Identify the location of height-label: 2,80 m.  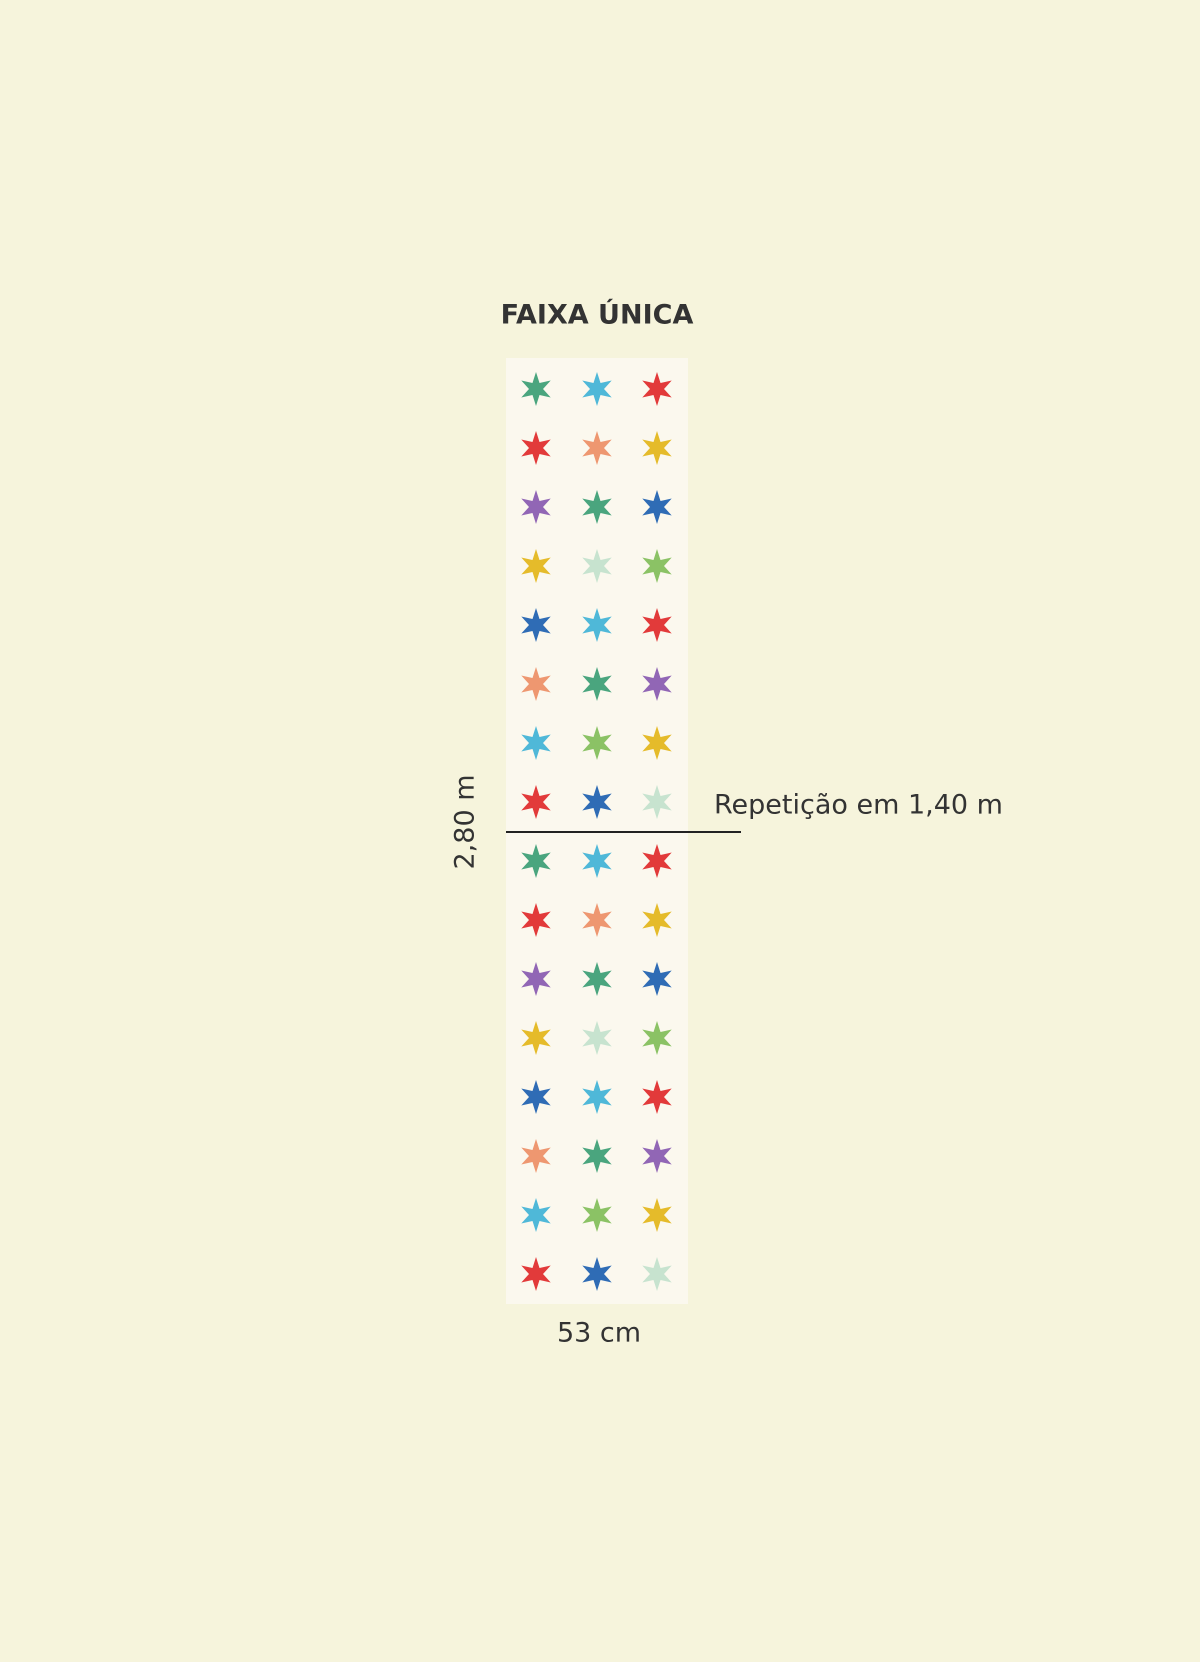
(465, 821).